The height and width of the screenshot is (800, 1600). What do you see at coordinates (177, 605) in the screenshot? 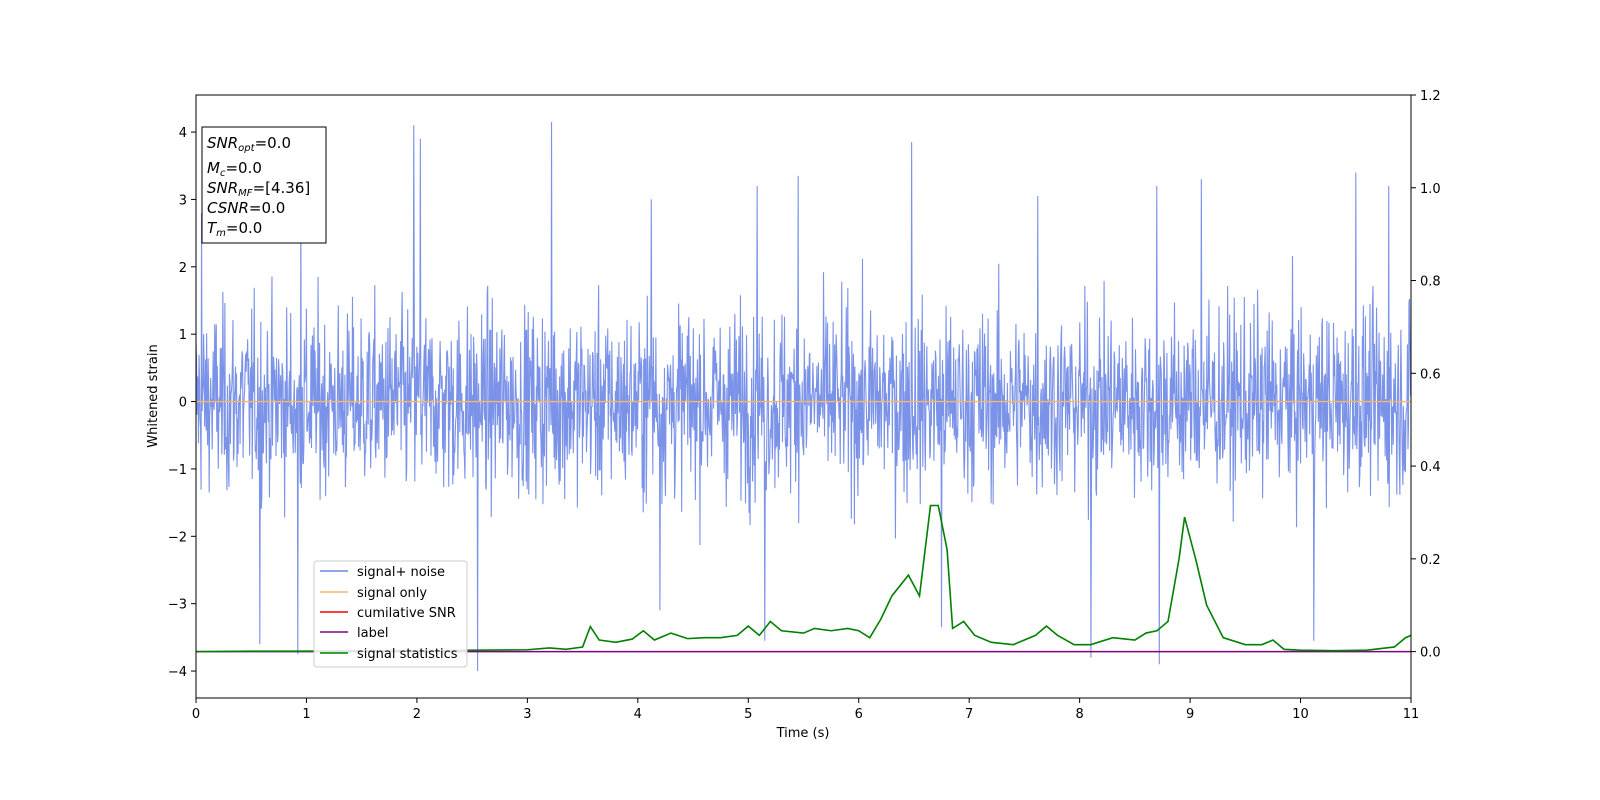
I see `y-tick-label-7: −3` at bounding box center [177, 605].